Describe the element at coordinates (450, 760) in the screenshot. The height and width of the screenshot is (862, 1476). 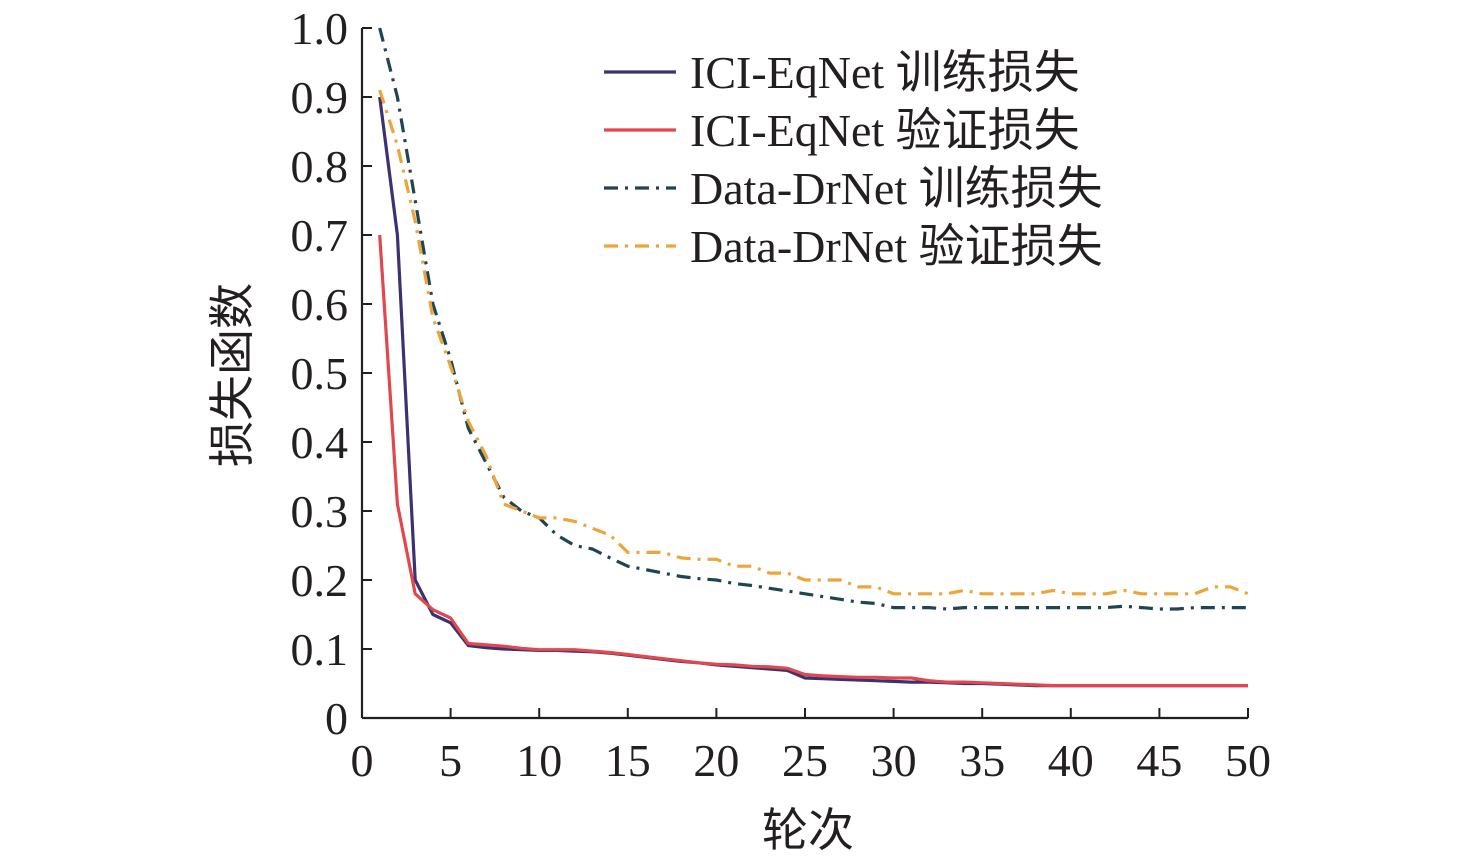
I see `x-tick-label: 5` at that location.